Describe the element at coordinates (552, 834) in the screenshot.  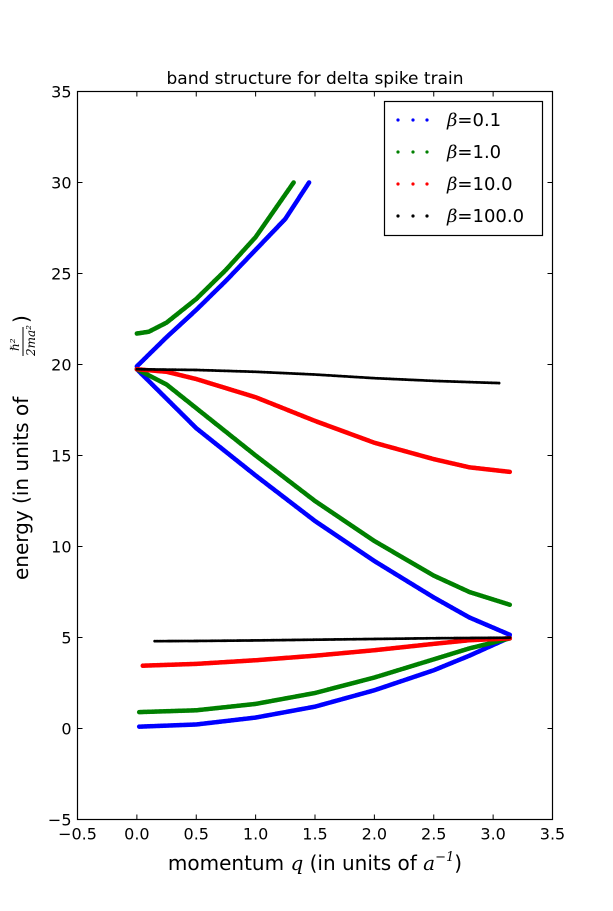
I see `x-tick-label: 3.5` at that location.